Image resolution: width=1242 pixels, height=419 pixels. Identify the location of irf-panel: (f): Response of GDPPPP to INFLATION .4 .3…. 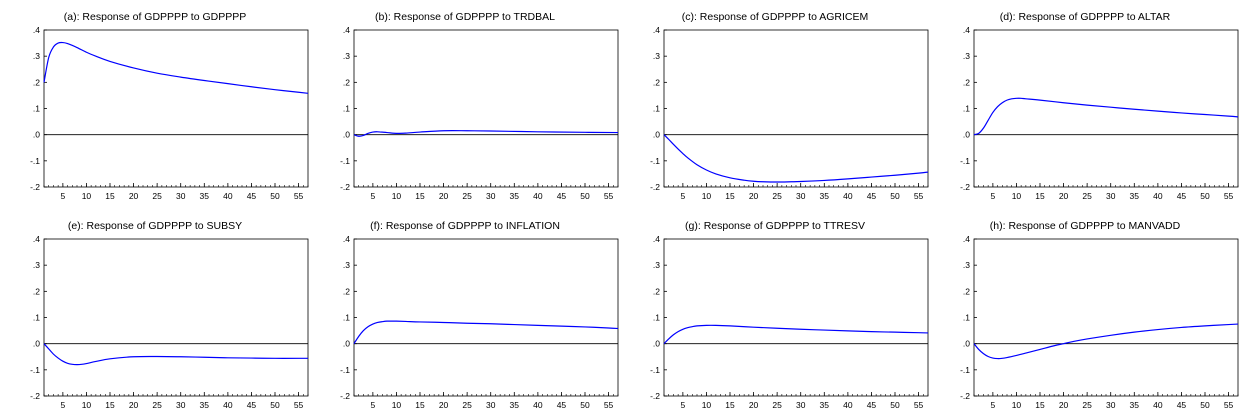
(465, 313).